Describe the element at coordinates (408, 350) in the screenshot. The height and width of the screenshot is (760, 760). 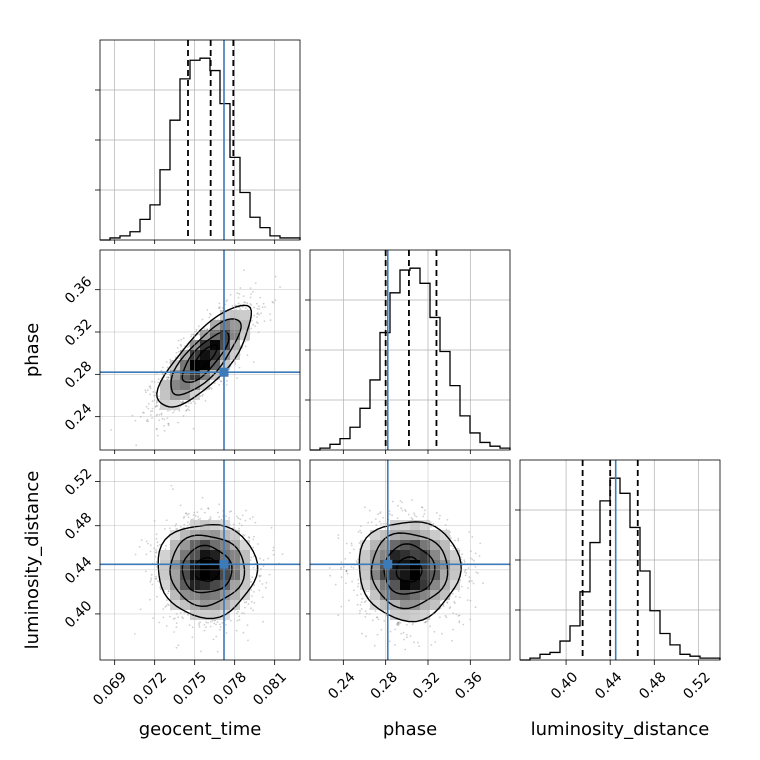
I see `histogram-panel-phase` at that location.